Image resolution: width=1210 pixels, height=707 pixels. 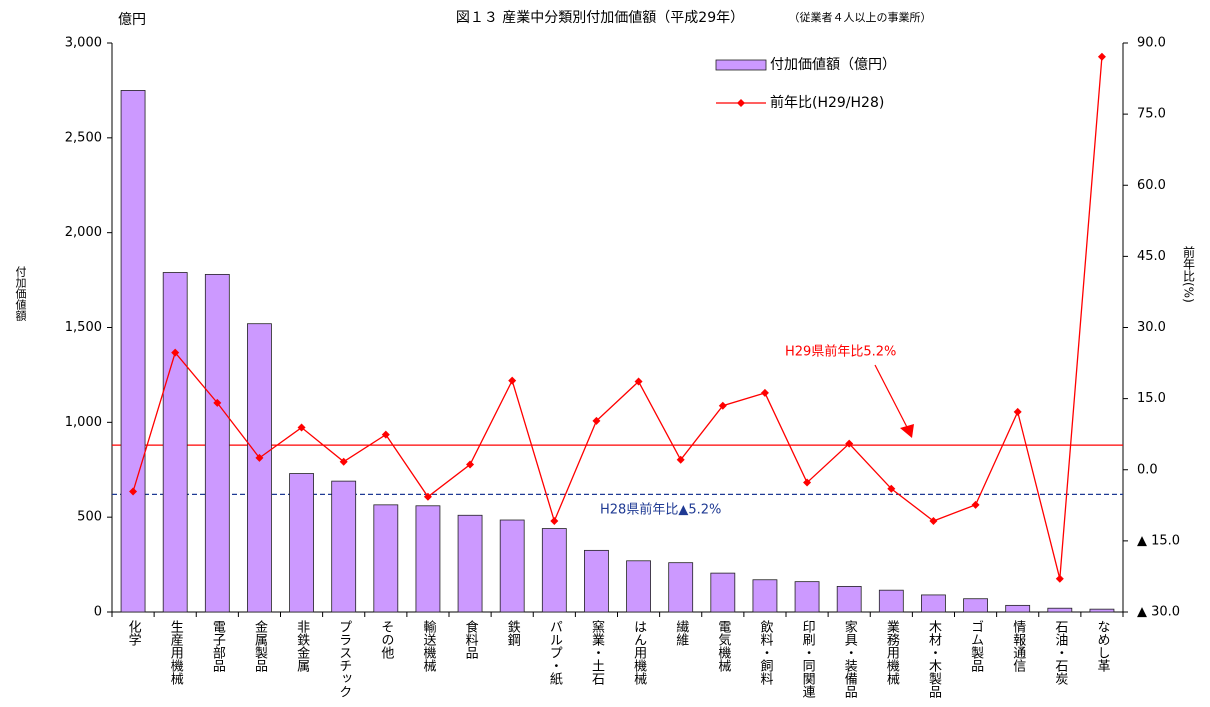 I want to click on x-tick-label: 業務用機械, so click(x=892, y=652).